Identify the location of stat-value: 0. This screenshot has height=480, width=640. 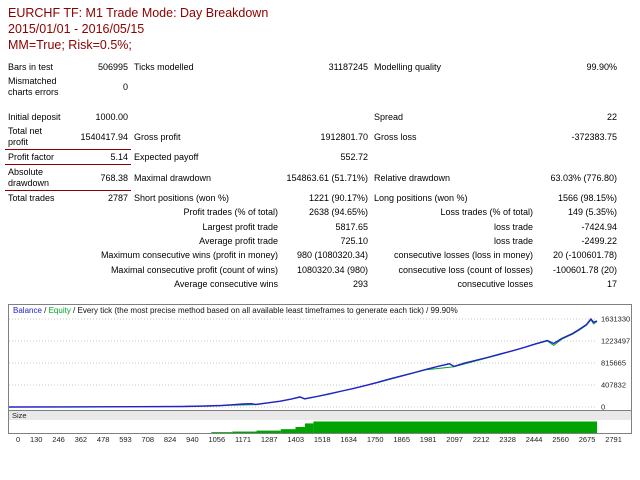
(125, 86).